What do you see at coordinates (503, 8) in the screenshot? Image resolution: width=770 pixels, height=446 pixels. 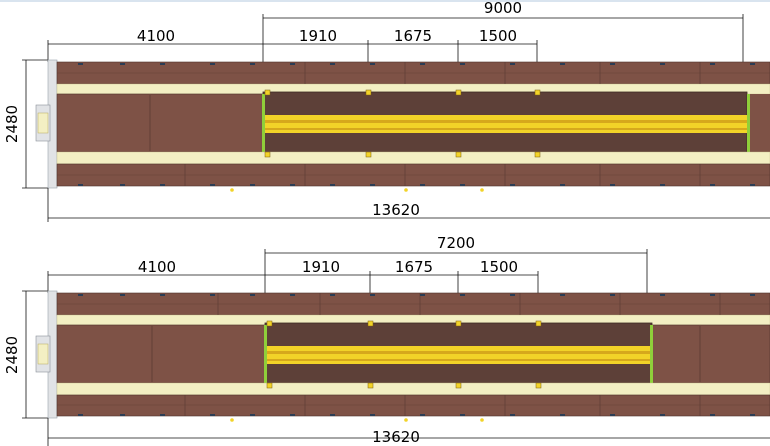 I see `span-label: 9000` at bounding box center [503, 8].